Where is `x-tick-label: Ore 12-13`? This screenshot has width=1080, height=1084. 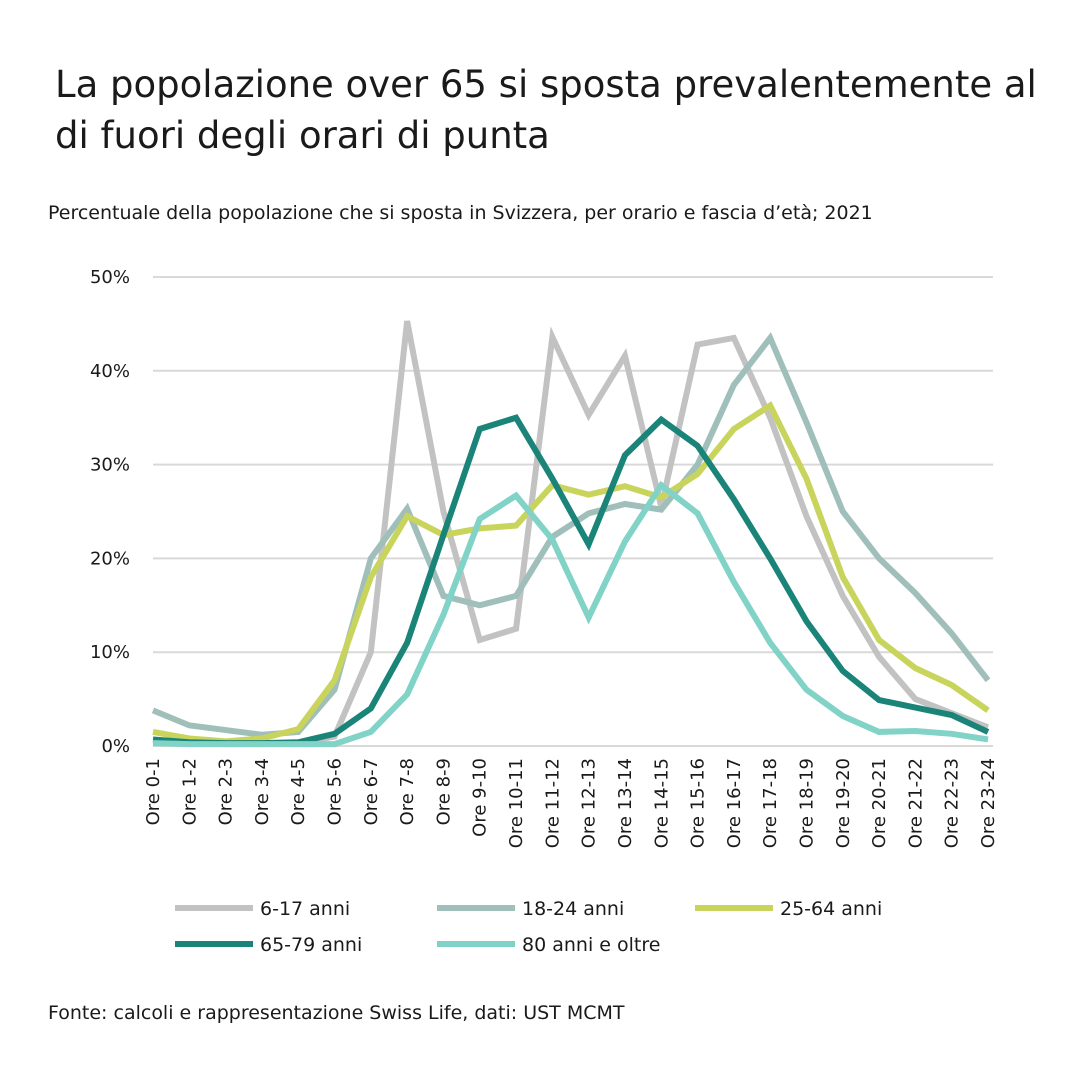 x-tick-label: Ore 12-13 is located at coordinates (589, 803).